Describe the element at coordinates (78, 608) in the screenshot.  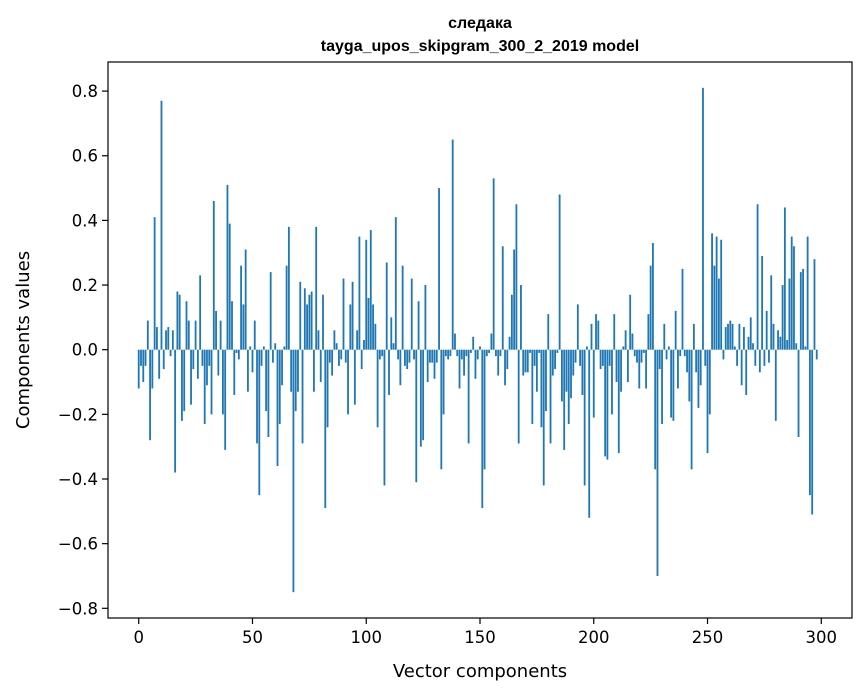
I see `y-tick-label: −0.8` at that location.